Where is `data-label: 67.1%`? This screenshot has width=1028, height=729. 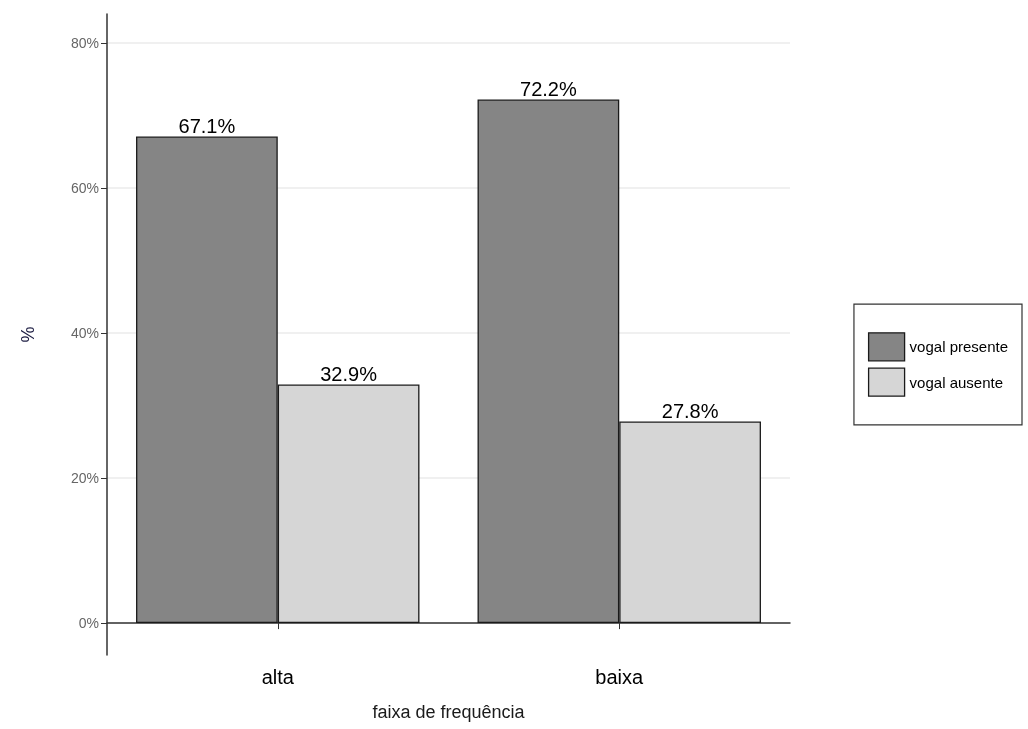 data-label: 67.1% is located at coordinates (207, 125).